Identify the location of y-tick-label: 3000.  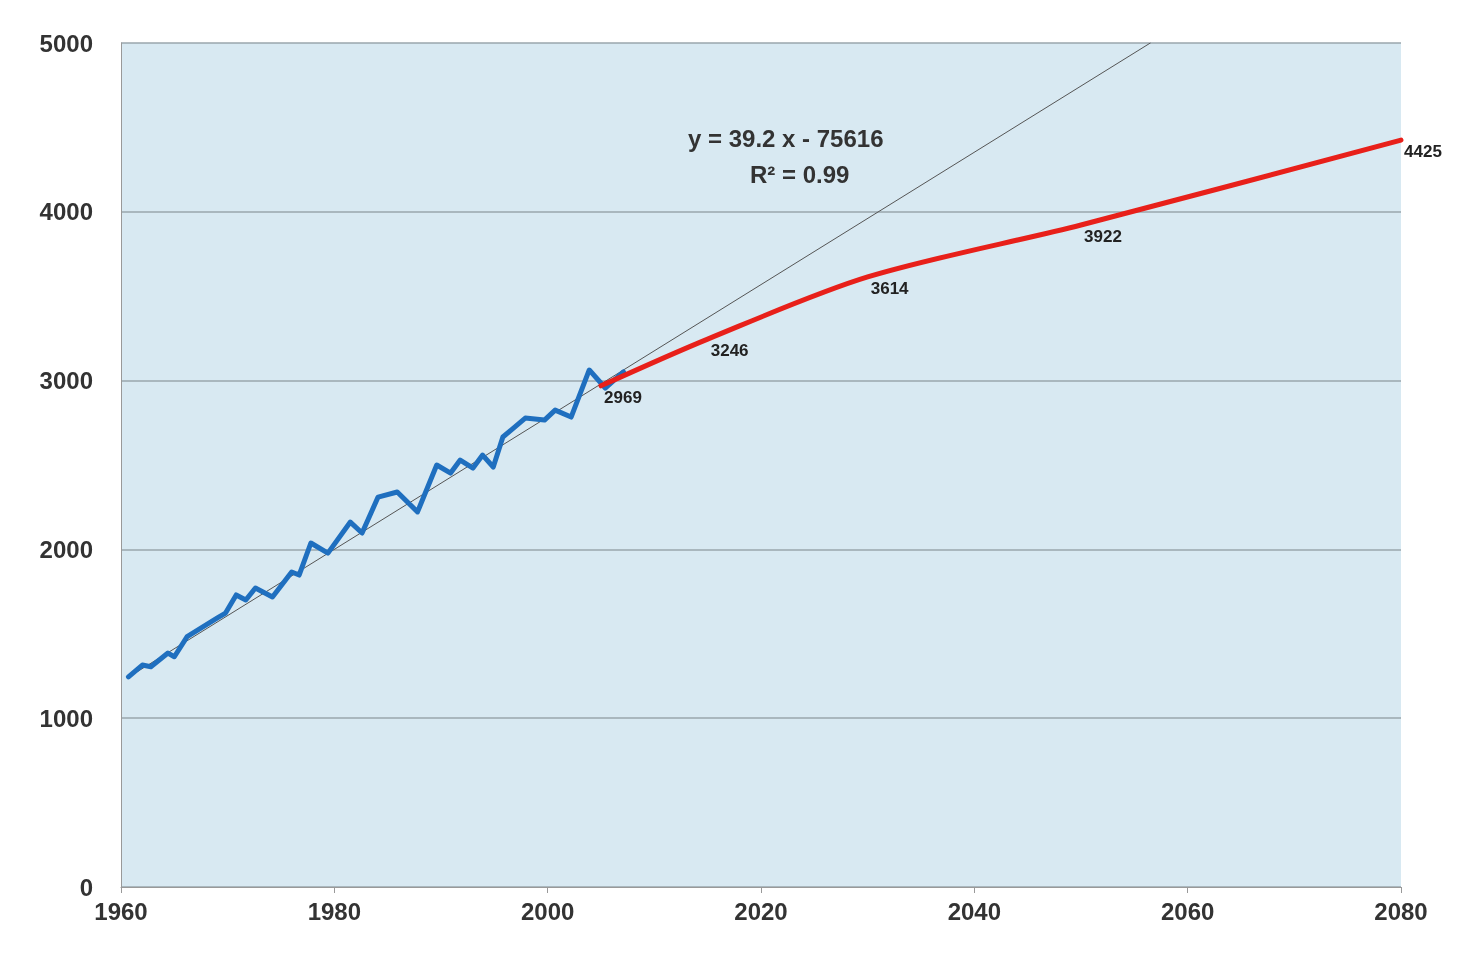
(66, 381).